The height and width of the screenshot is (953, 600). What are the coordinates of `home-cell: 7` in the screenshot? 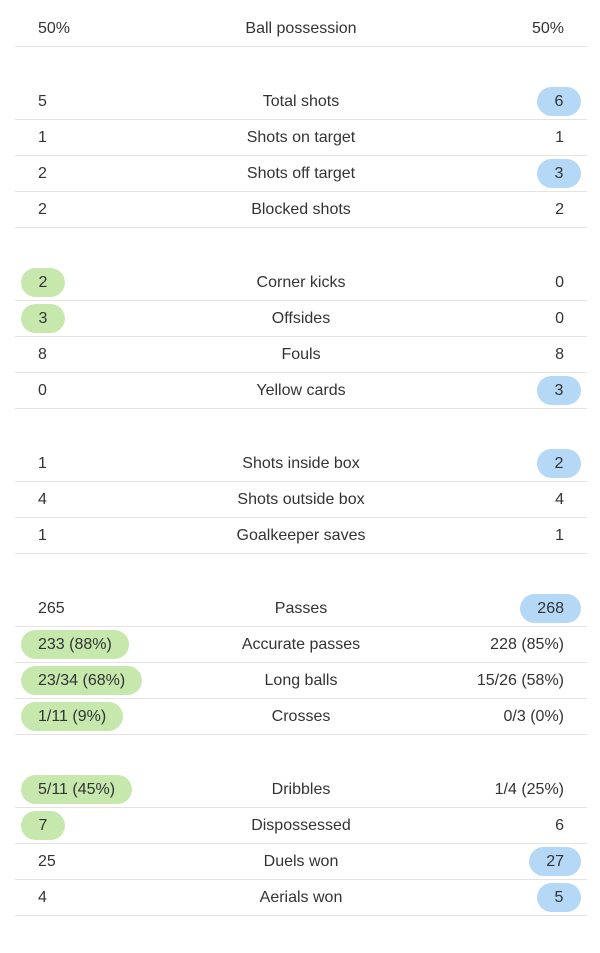 It's located at (43, 825).